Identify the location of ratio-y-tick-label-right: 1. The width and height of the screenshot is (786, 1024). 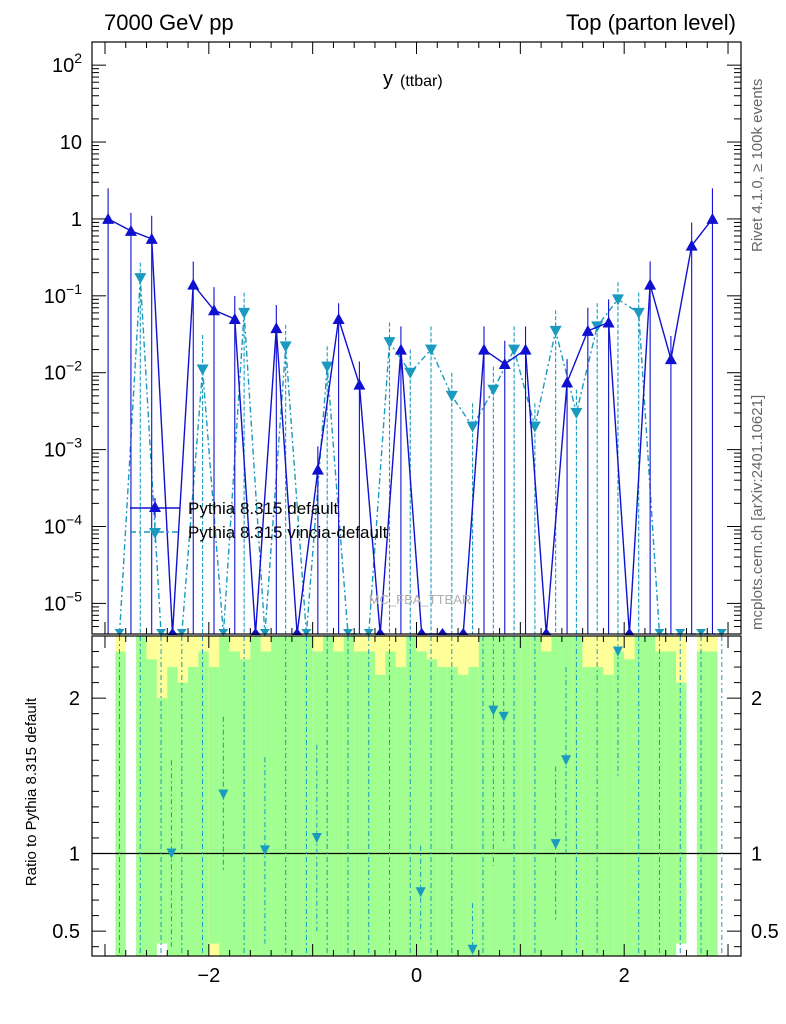
(756, 854).